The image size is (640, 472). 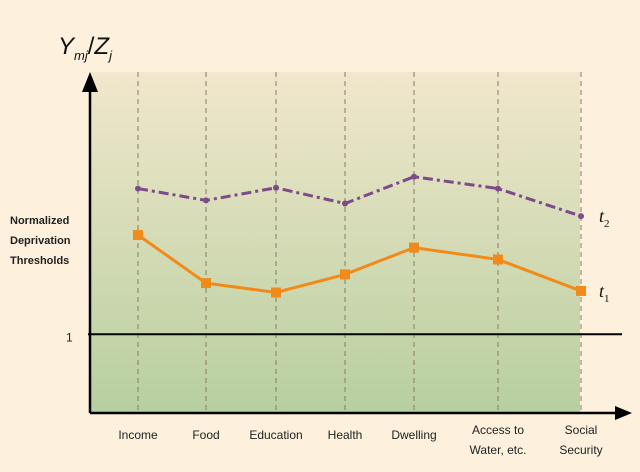 What do you see at coordinates (275, 435) in the screenshot?
I see `x-tick-label: Education` at bounding box center [275, 435].